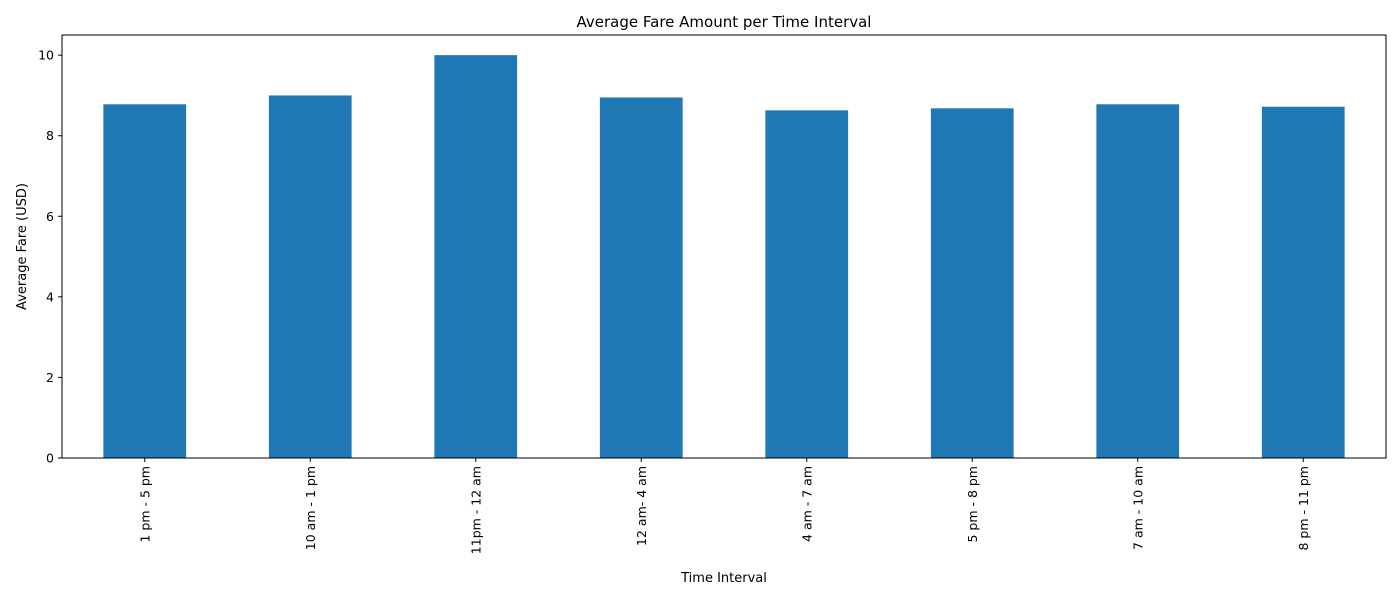  I want to click on x-tick-label-1: 10 am - 1 pm, so click(310, 508).